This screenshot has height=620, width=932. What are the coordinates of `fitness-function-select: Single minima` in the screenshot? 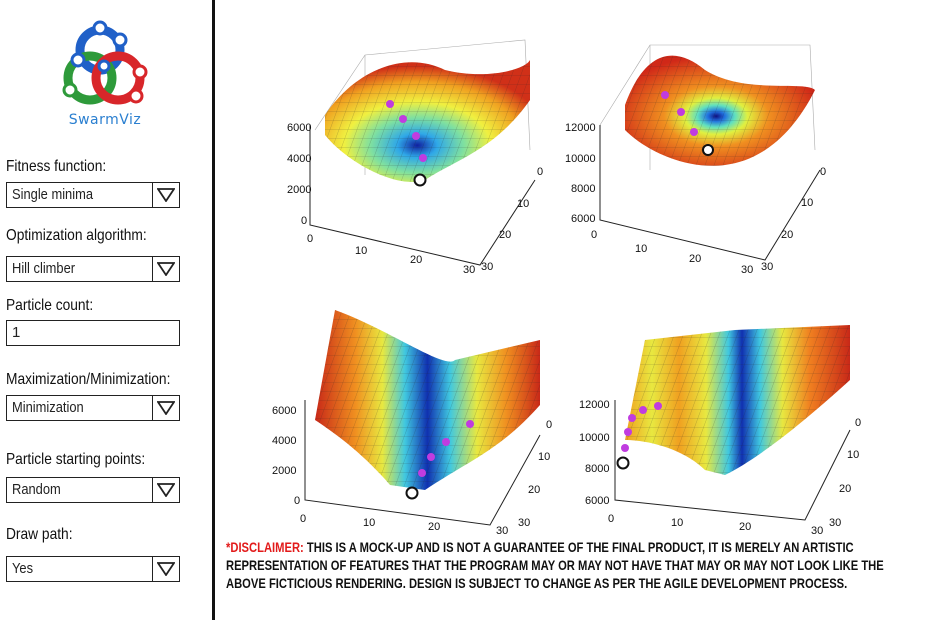 It's located at (93, 195).